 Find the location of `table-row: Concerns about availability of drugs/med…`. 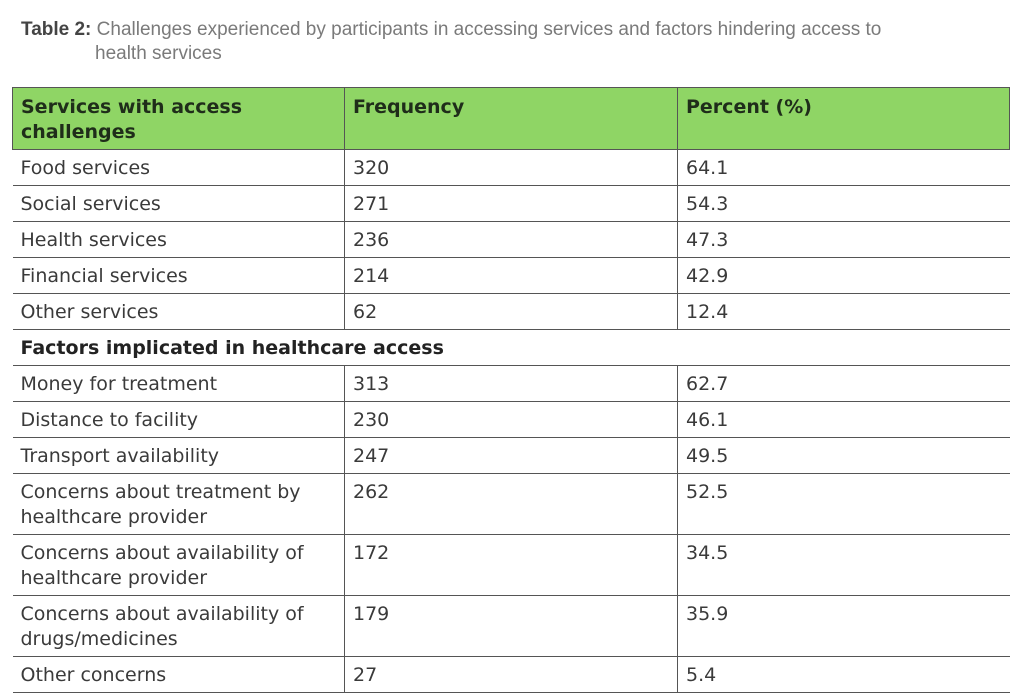

table-row: Concerns about availability of drugs/med… is located at coordinates (511, 626).